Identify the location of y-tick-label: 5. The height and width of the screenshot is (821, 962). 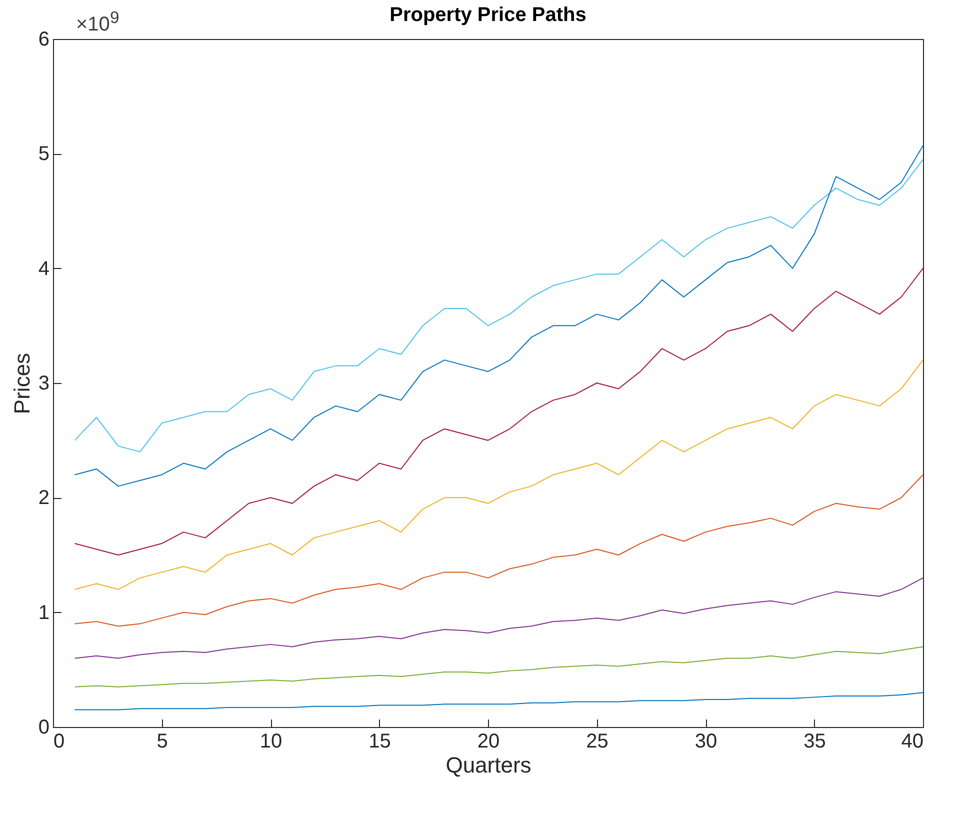
(44, 154).